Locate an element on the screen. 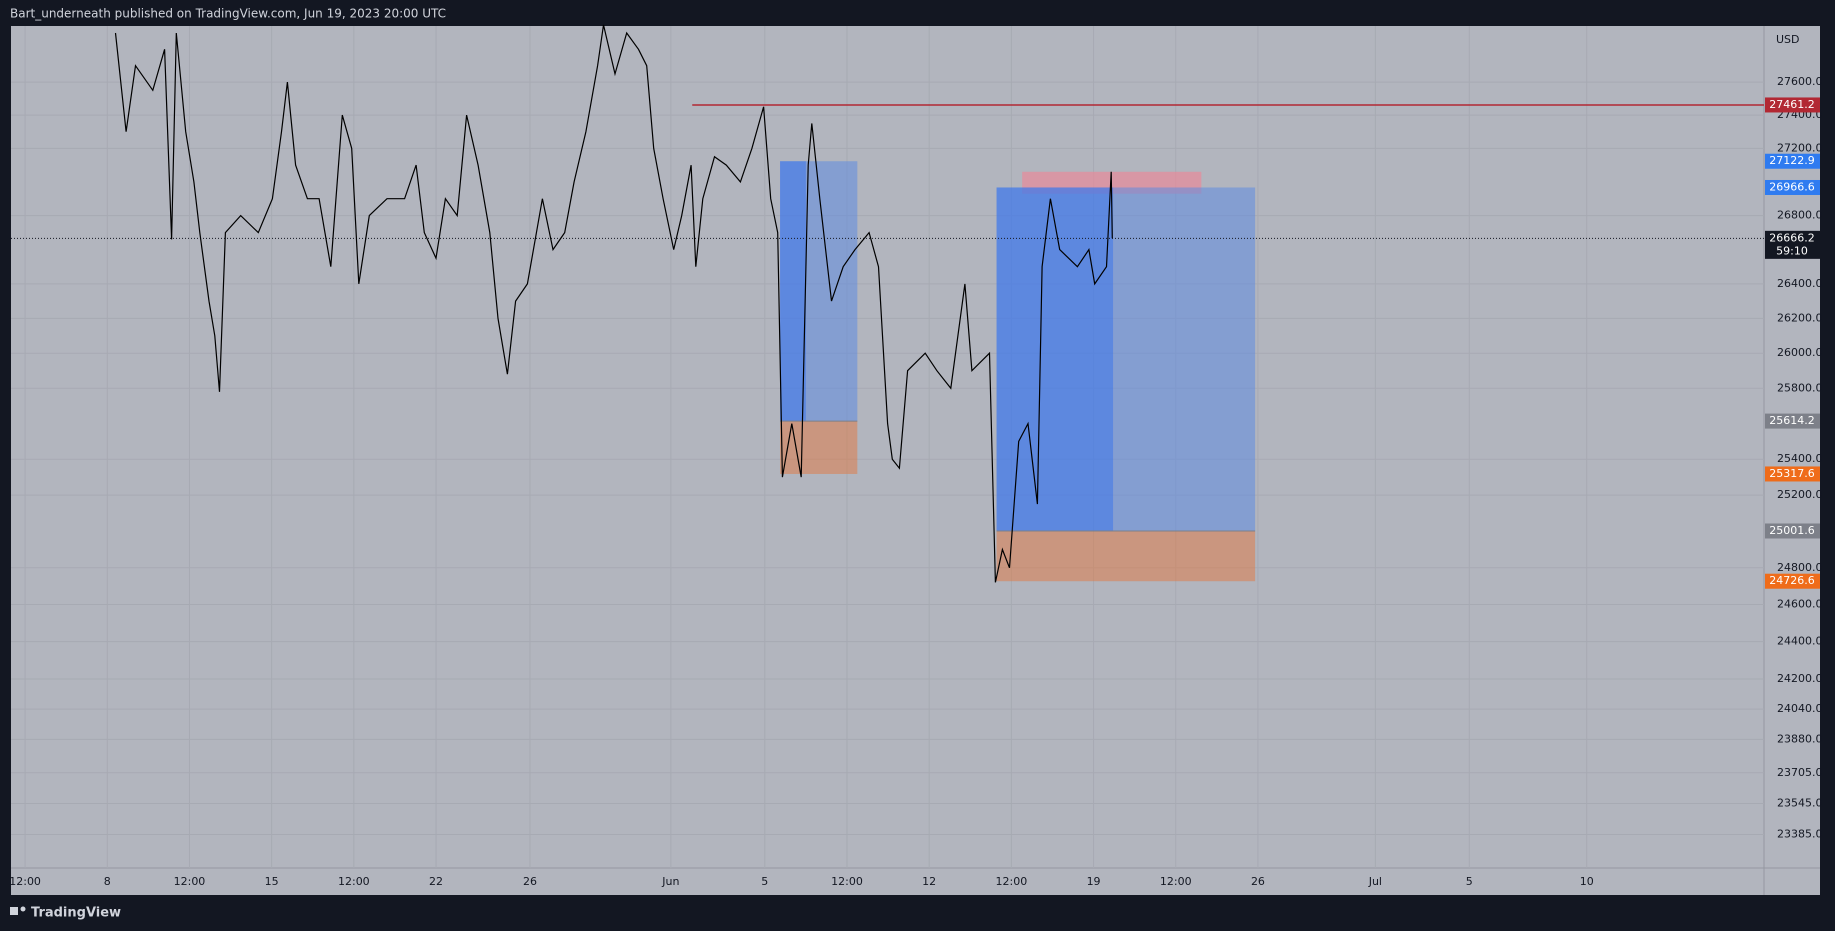 The width and height of the screenshot is (1835, 931). footer-logo: TradingView is located at coordinates (65, 913).